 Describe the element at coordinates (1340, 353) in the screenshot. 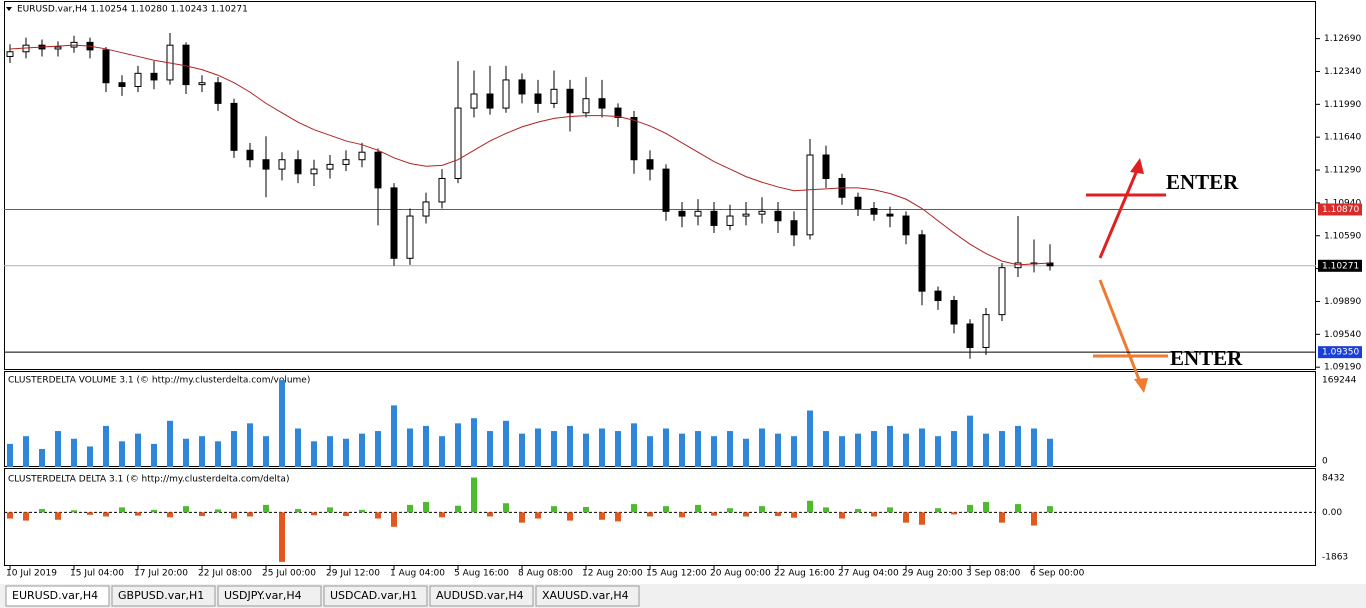

I see `price-label: 1.09350` at that location.